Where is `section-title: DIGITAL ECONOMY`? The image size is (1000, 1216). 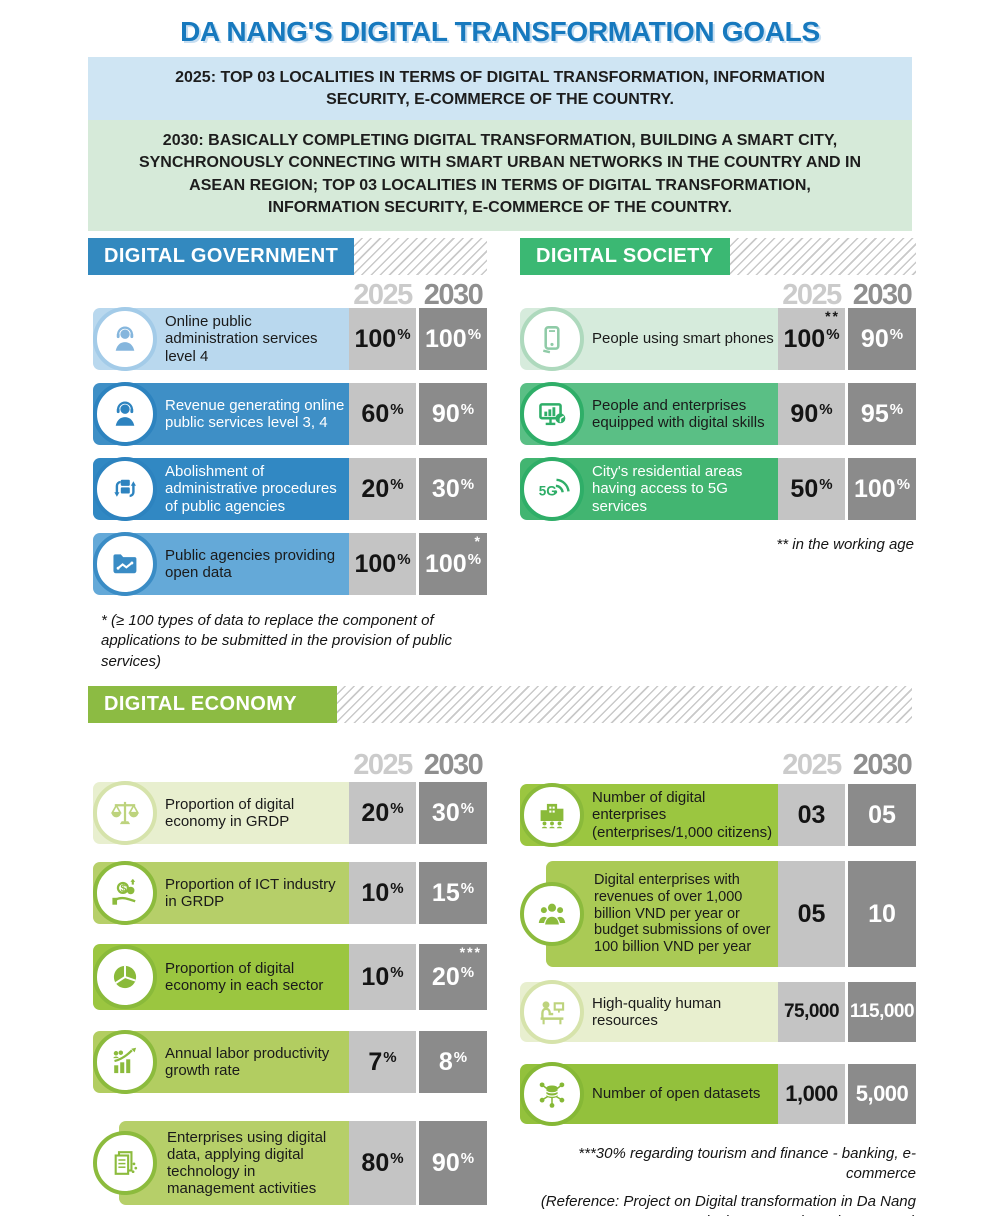
section-title: DIGITAL ECONOMY is located at coordinates (213, 704).